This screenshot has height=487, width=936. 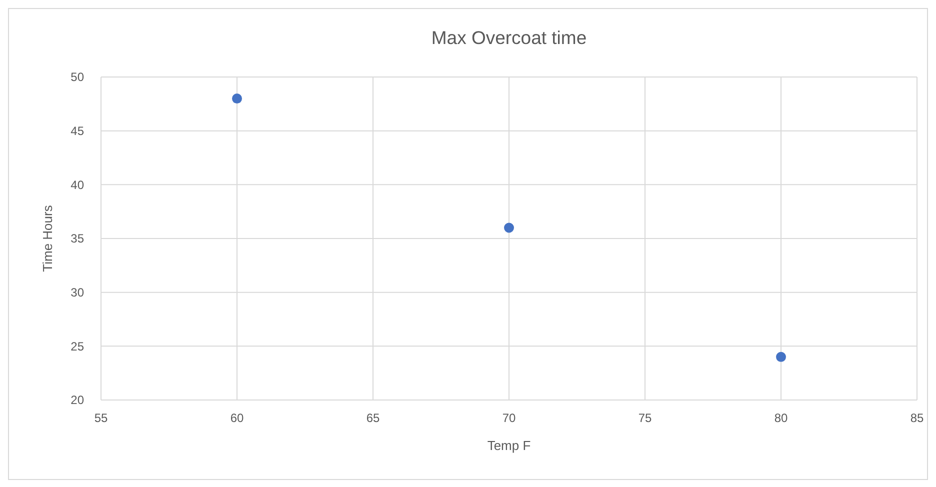 What do you see at coordinates (77, 293) in the screenshot?
I see `y-tick-label: 30` at bounding box center [77, 293].